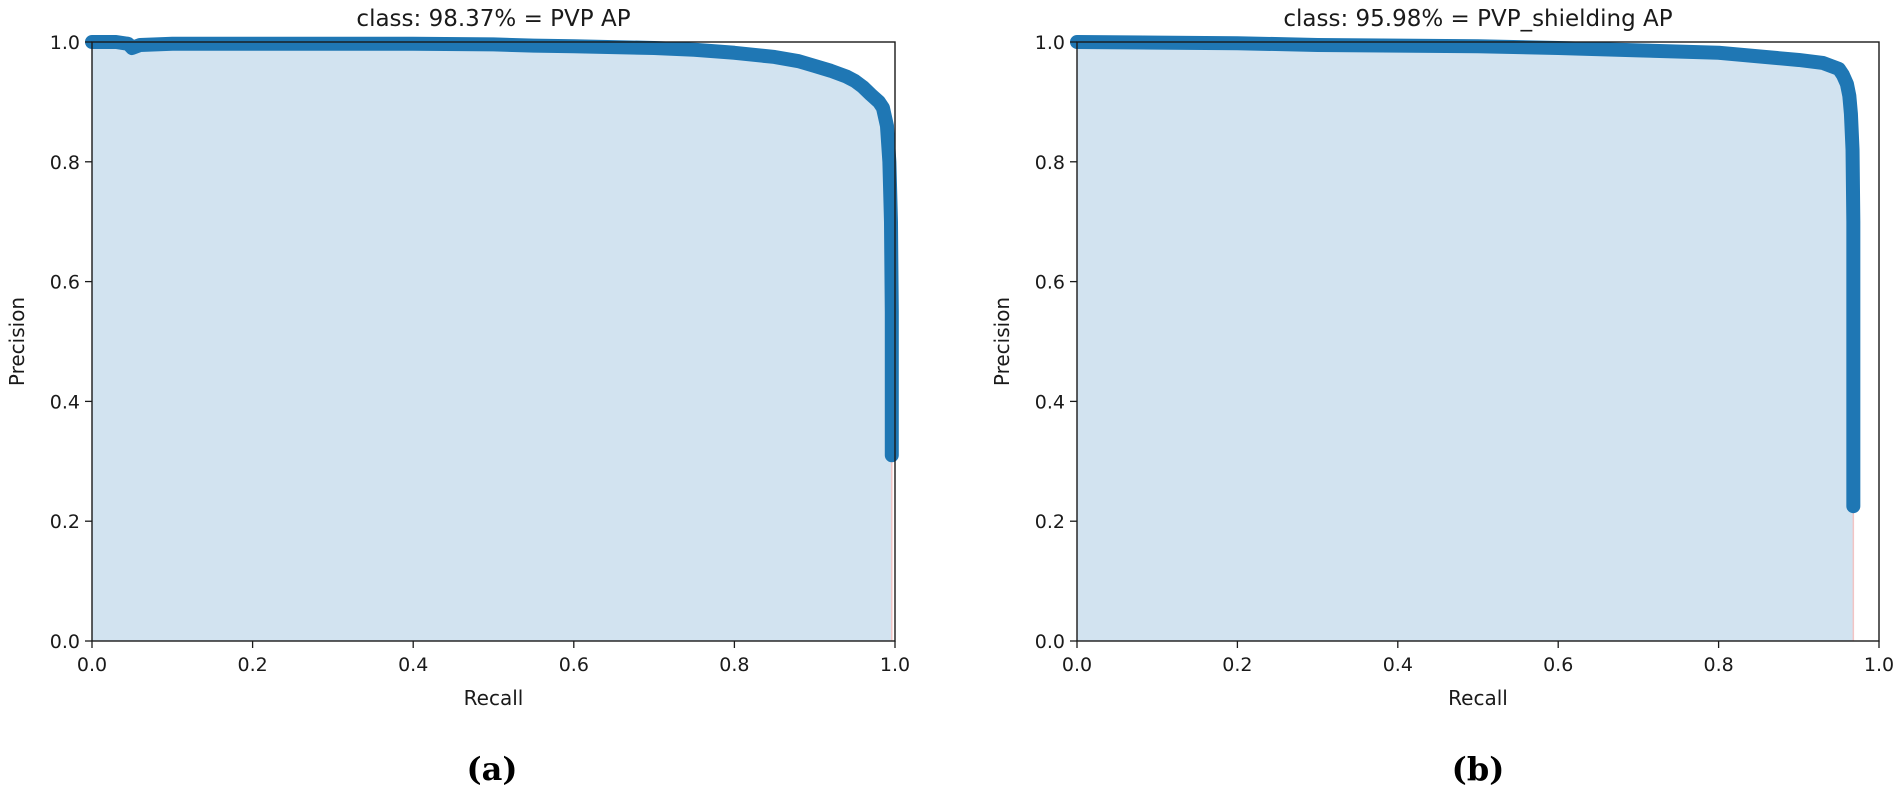  What do you see at coordinates (491, 769) in the screenshot?
I see `panel-caption: (a)` at bounding box center [491, 769].